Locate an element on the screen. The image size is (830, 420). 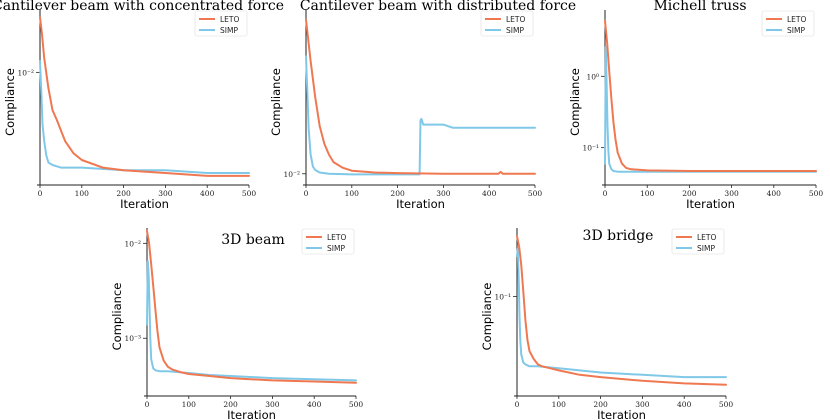
chart-cantilever-beam-with-distributed-force-xtick-label: 500 is located at coordinates (535, 193).